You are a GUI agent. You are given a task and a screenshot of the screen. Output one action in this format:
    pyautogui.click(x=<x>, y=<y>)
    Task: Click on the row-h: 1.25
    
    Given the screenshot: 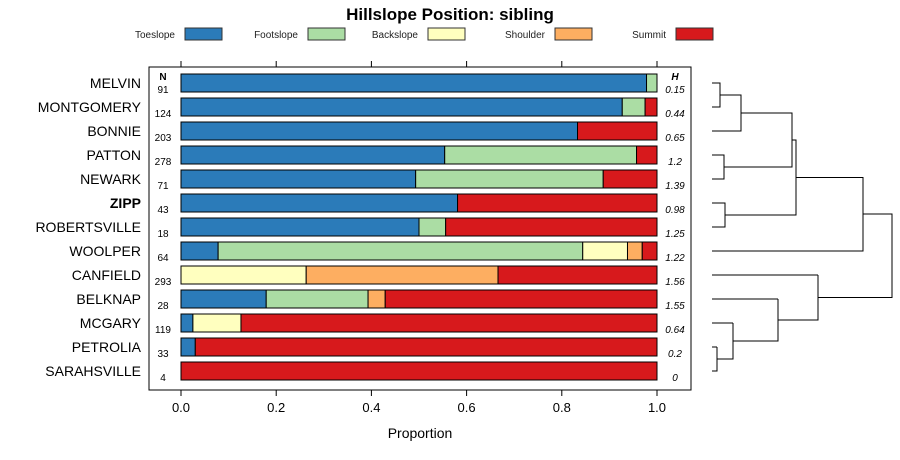 What is the action you would take?
    pyautogui.click(x=675, y=234)
    